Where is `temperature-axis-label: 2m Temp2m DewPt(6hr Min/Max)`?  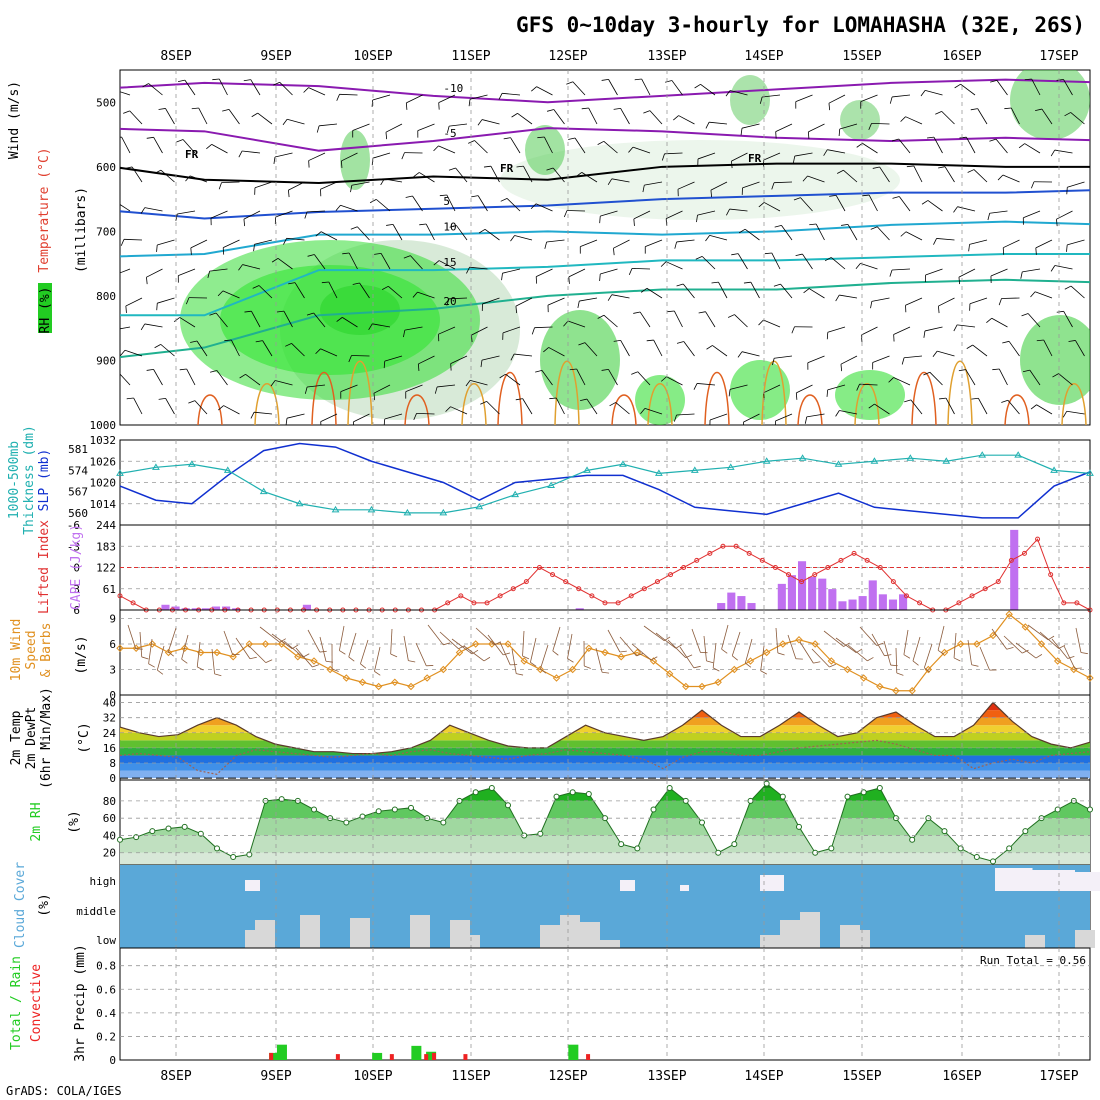
temperature-axis-label: 2m Temp2m DewPt(6hr Min/Max) is located at coordinates (31, 738).